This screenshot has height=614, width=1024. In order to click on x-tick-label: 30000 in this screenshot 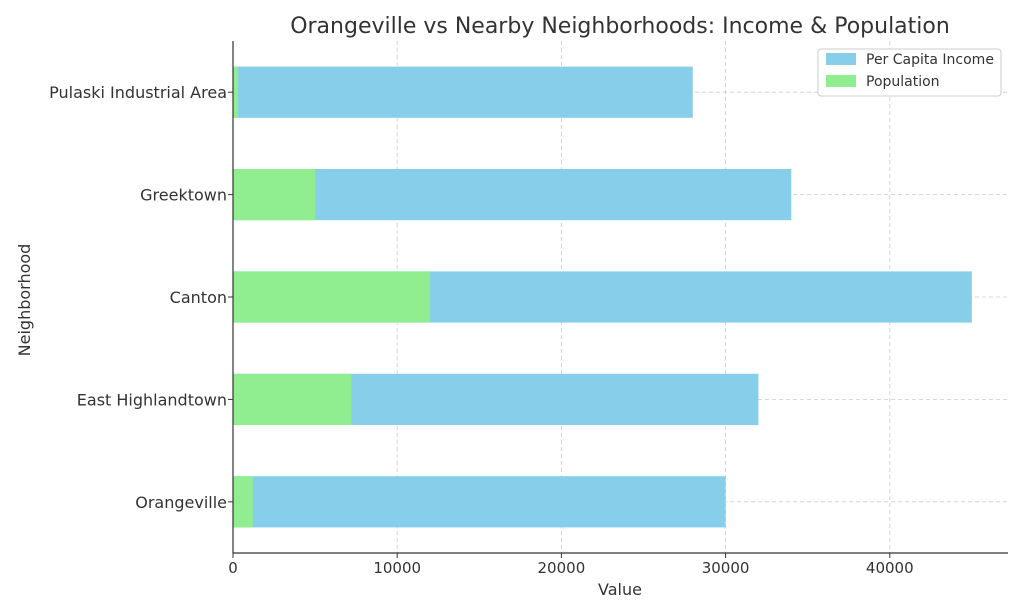, I will do `click(726, 568)`.